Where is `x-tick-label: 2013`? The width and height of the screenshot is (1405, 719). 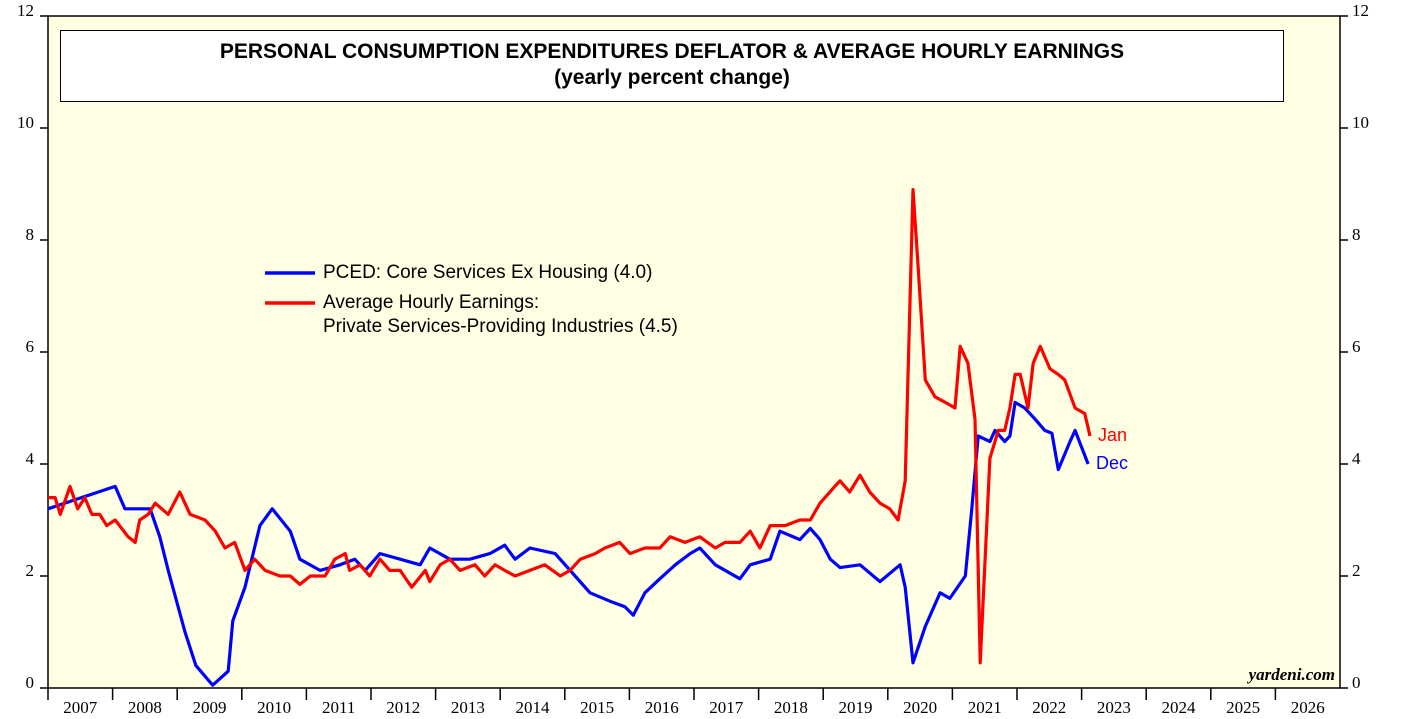
x-tick-label: 2013 is located at coordinates (468, 707).